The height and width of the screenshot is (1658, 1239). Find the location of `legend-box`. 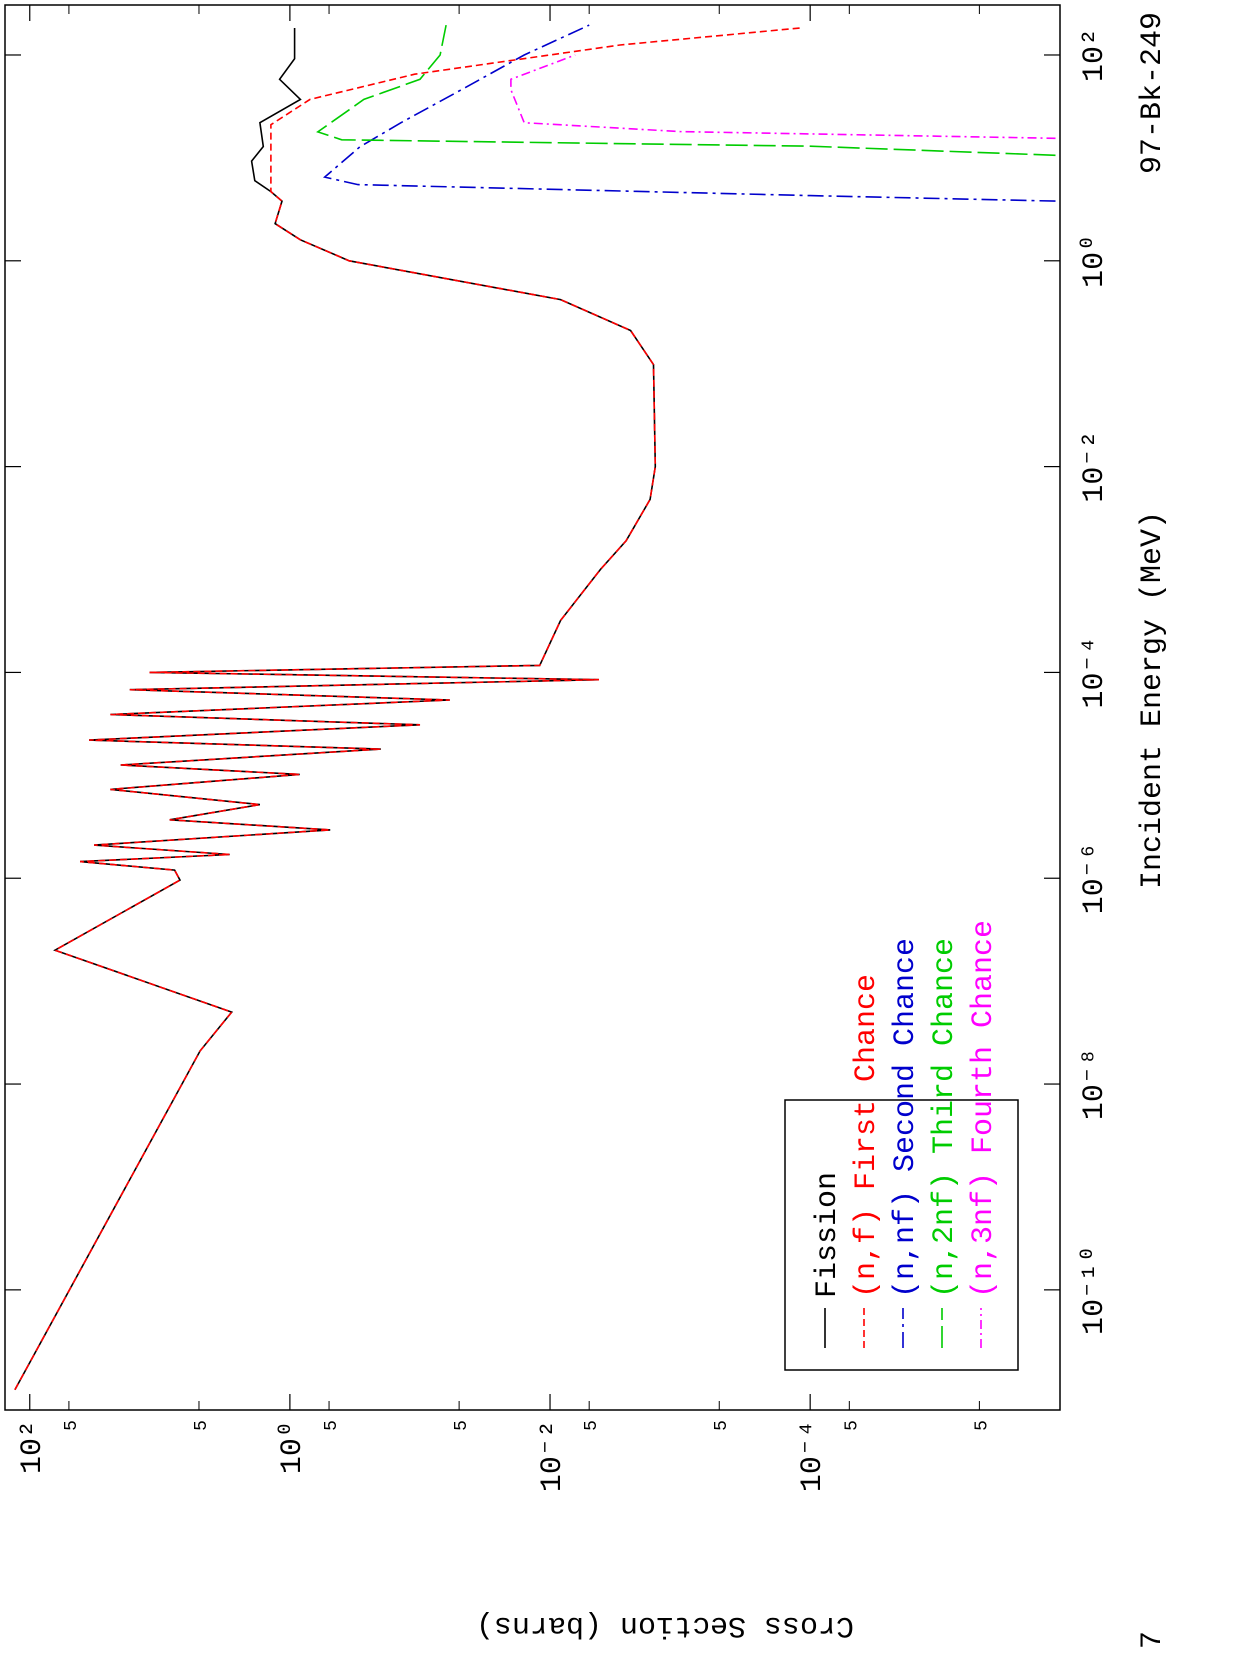

legend-box is located at coordinates (901, 1235).